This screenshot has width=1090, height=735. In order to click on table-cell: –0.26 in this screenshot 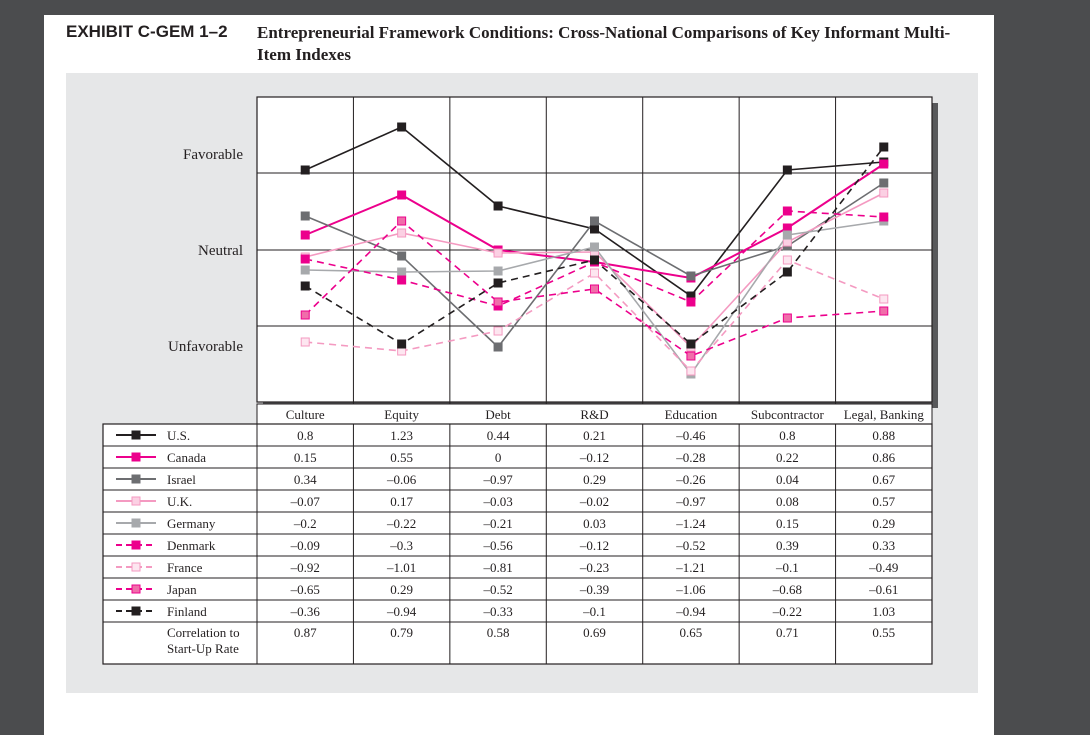, I will do `click(690, 479)`.